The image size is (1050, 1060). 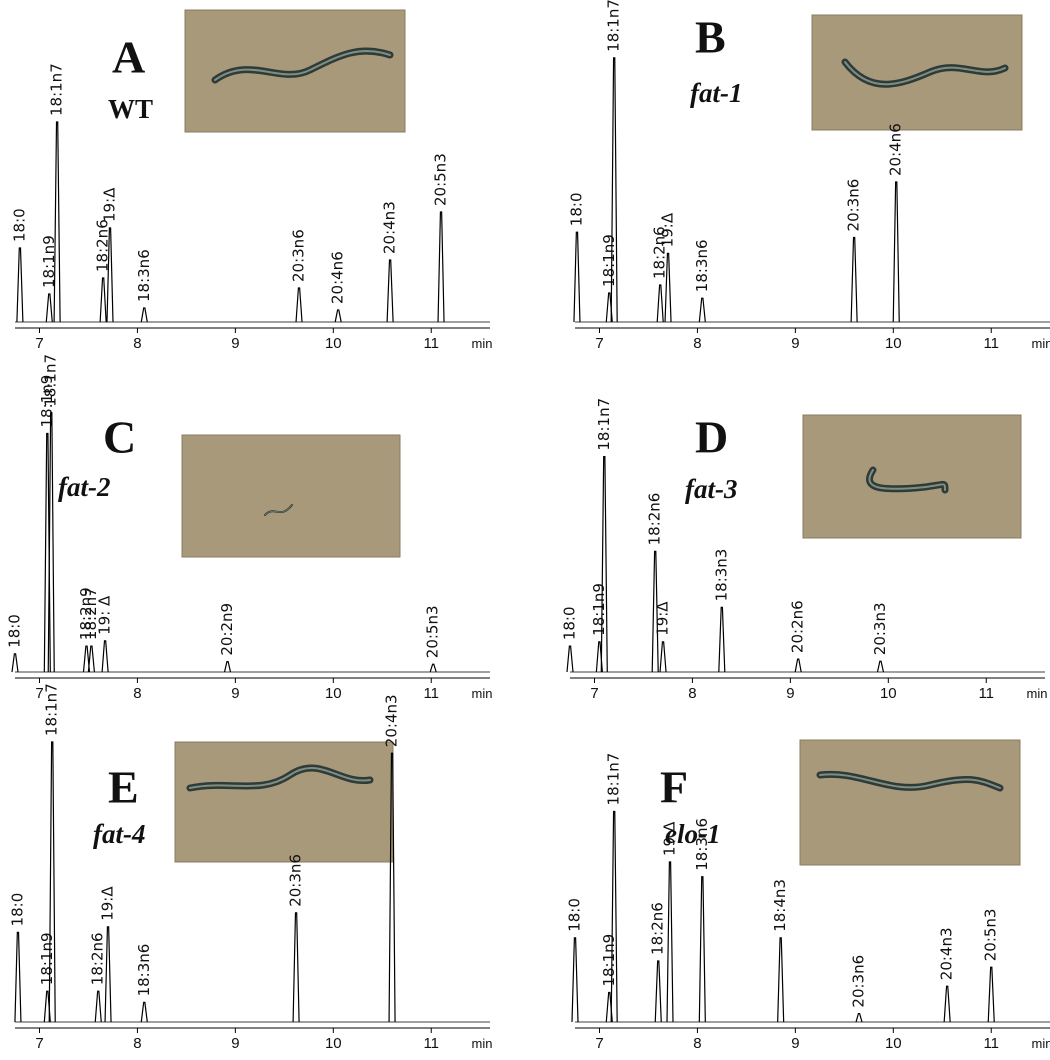 I want to click on peak-label: 20:2n6, so click(x=798, y=626).